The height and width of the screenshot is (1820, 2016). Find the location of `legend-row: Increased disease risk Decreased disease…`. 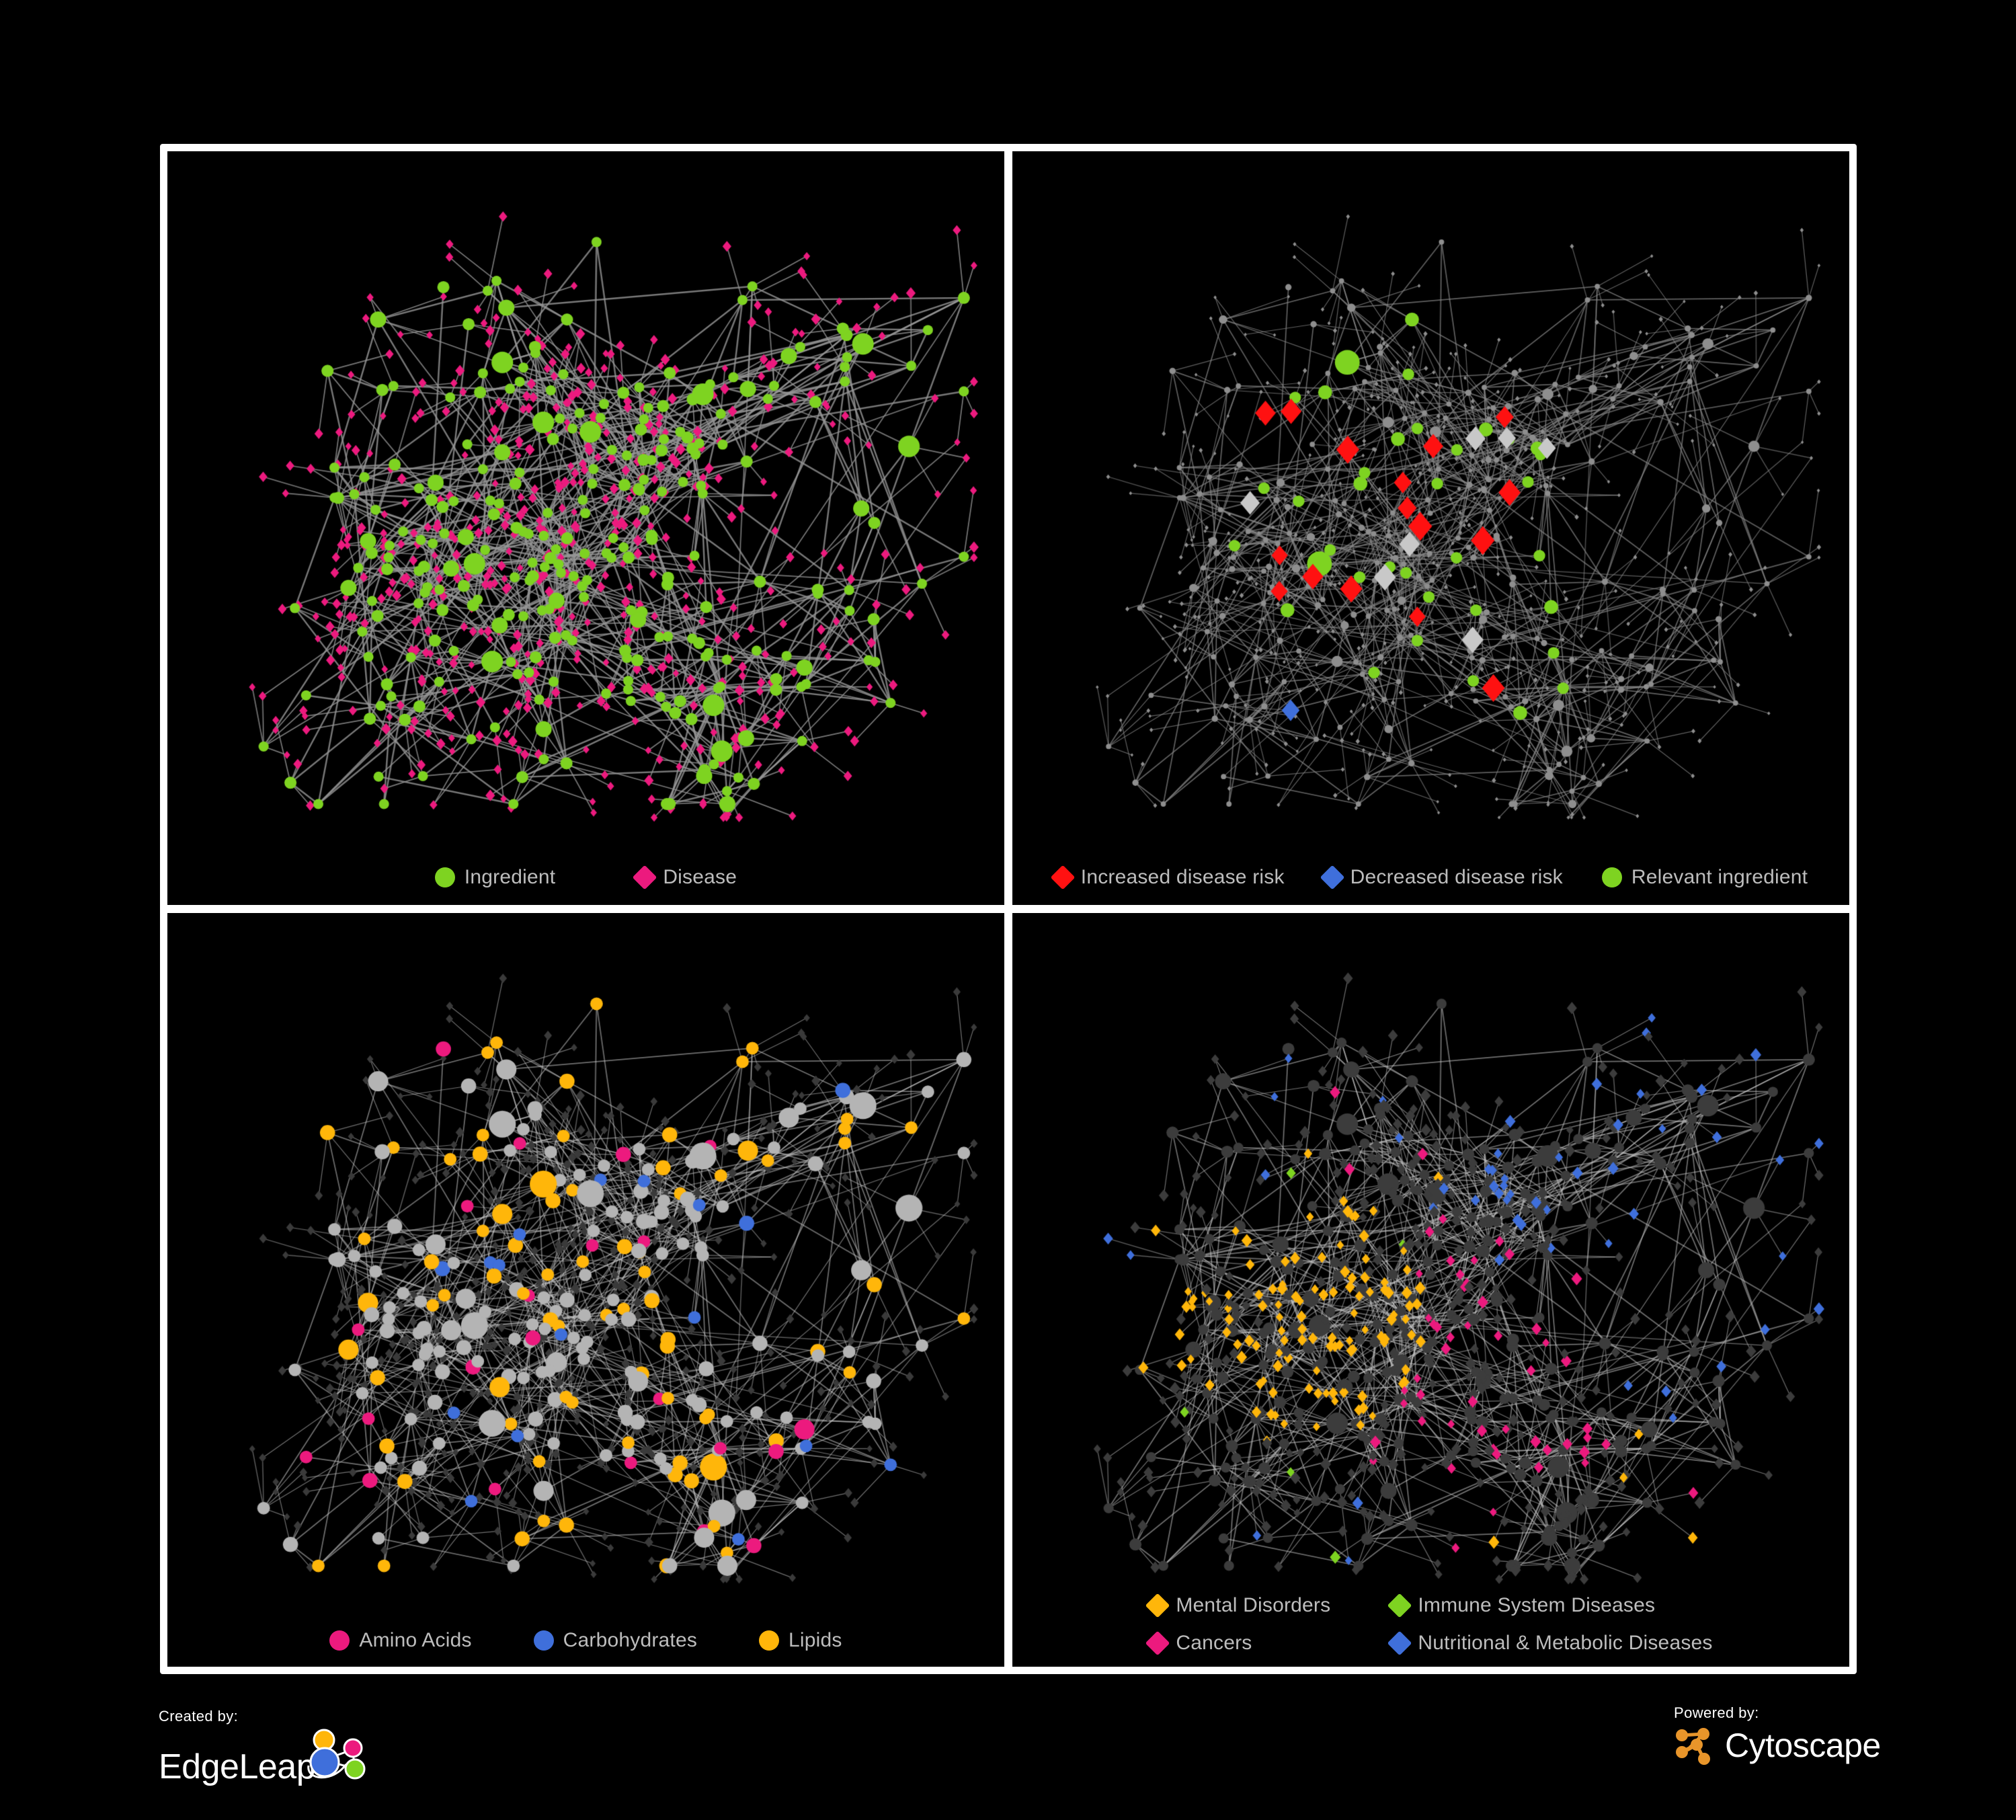

legend-row: Increased disease risk Decreased disease… is located at coordinates (1429, 877).